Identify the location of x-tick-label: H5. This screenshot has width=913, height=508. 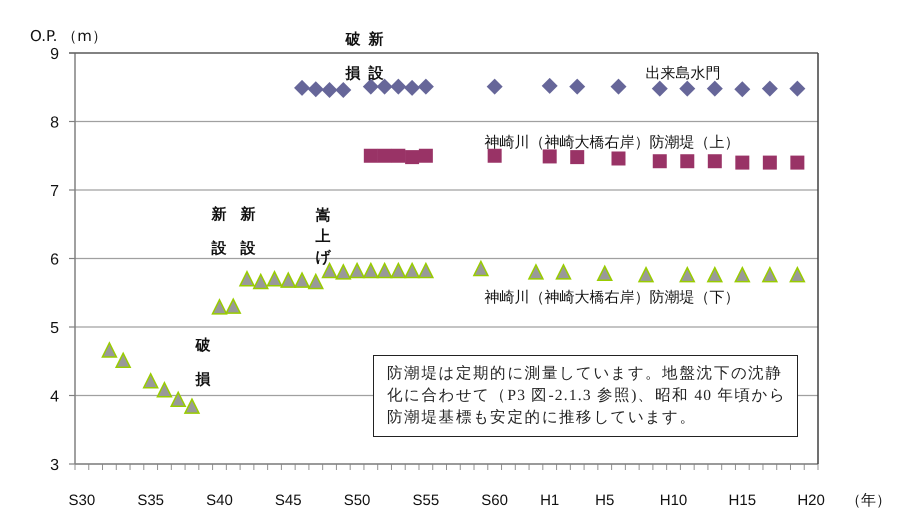
(604, 500).